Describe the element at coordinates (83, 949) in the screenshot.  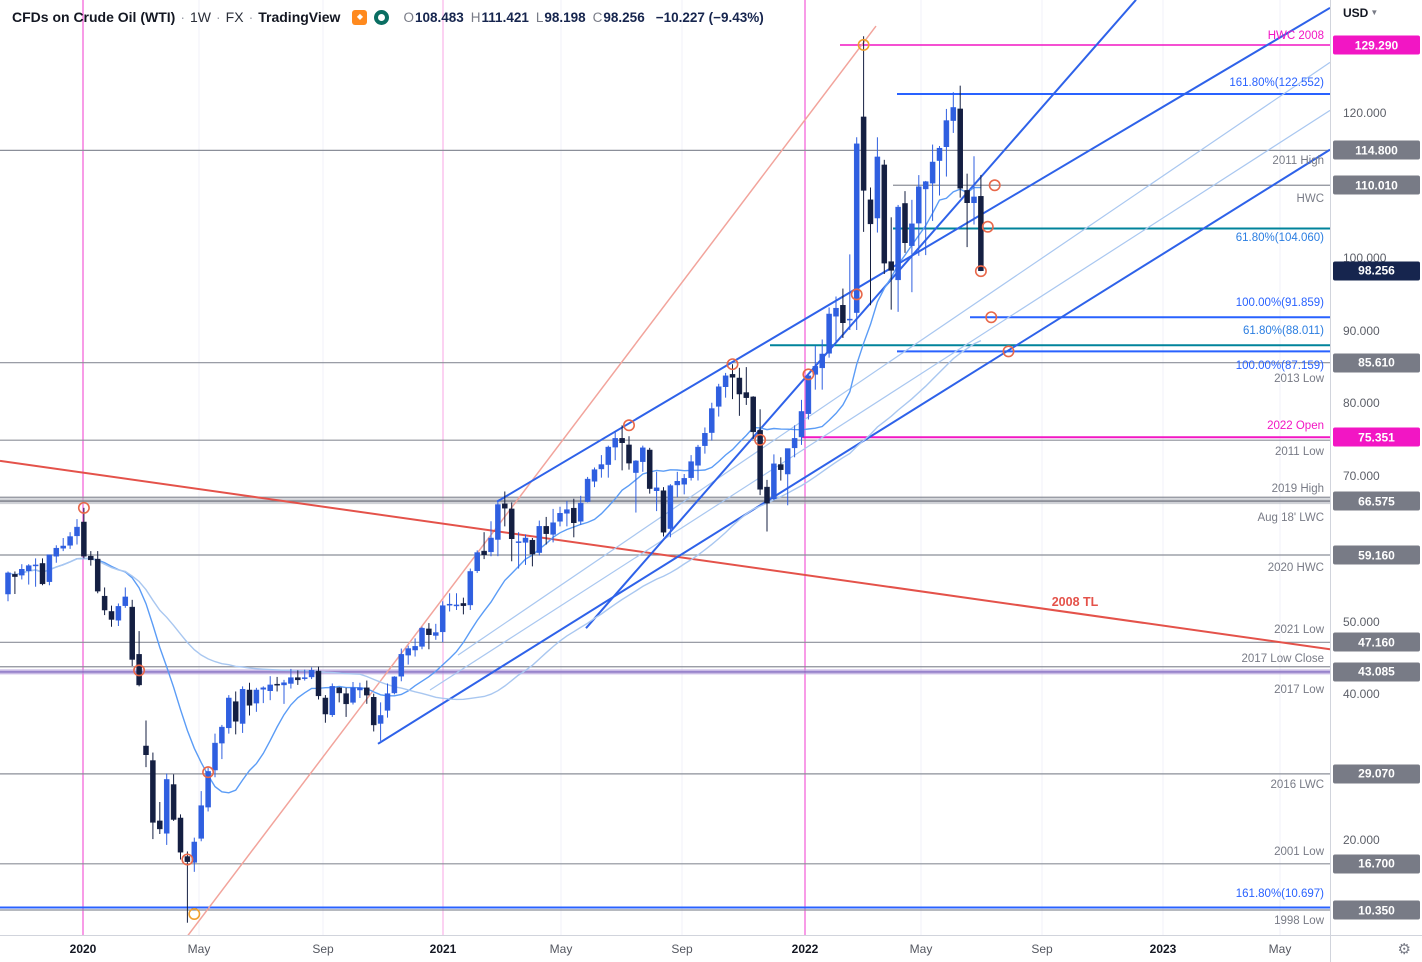
I see `time-label: 2020` at that location.